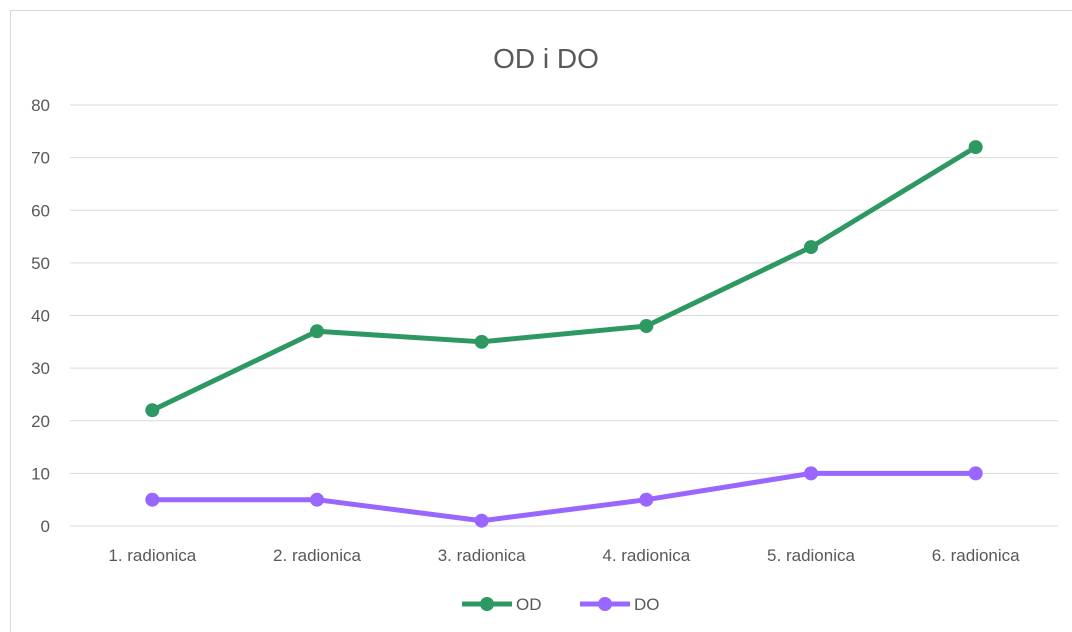 The height and width of the screenshot is (632, 1072). Describe the element at coordinates (502, 604) in the screenshot. I see `legend-item-od: OD` at that location.